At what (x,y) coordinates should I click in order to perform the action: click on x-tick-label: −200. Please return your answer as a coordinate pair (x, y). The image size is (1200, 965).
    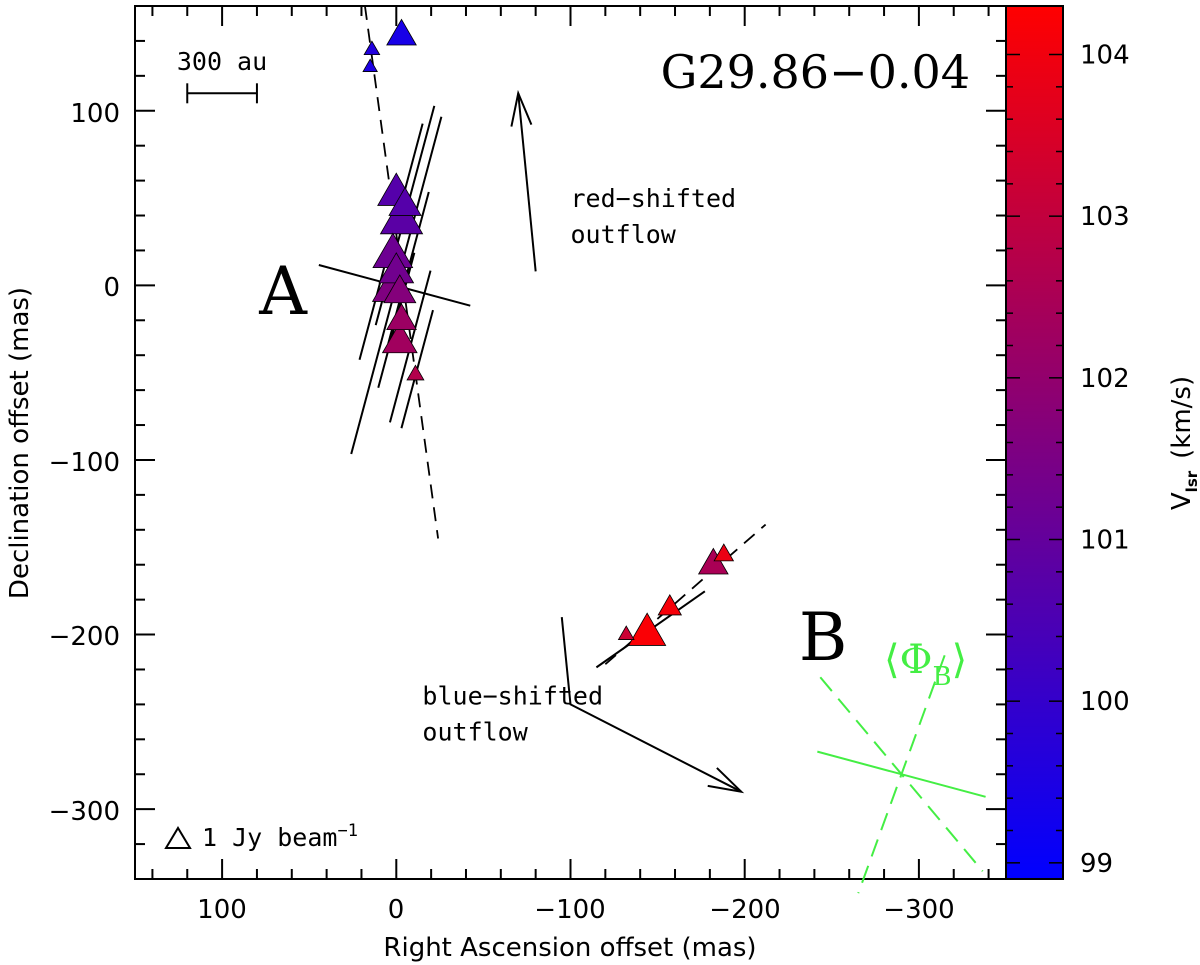
    Looking at the image, I should click on (744, 910).